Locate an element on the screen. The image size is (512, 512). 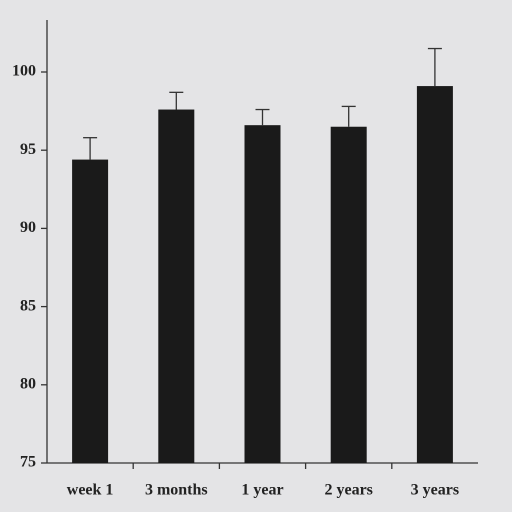
x-tick-label: 3 months is located at coordinates (176, 490).